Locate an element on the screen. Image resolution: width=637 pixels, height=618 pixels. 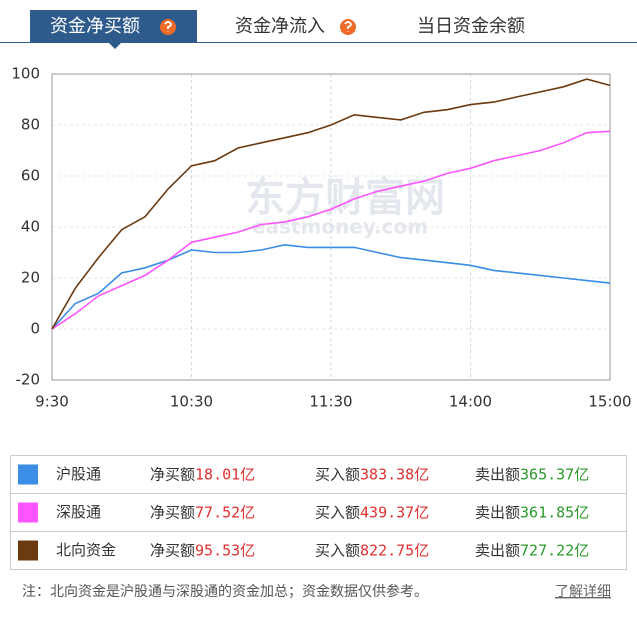
cell-value: 822.75亿 is located at coordinates (394, 550).